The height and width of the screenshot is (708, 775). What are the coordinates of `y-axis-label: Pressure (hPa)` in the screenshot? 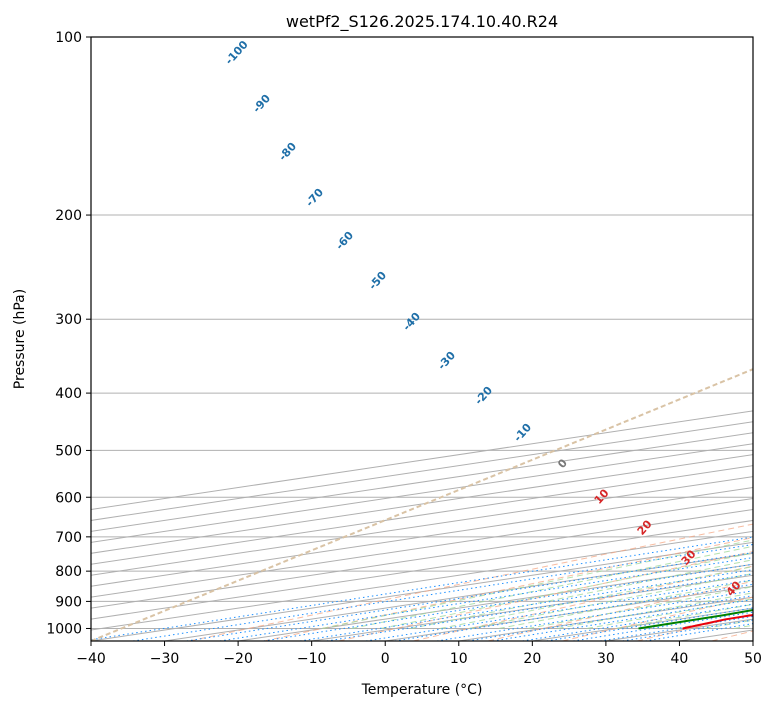 It's located at (20, 339).